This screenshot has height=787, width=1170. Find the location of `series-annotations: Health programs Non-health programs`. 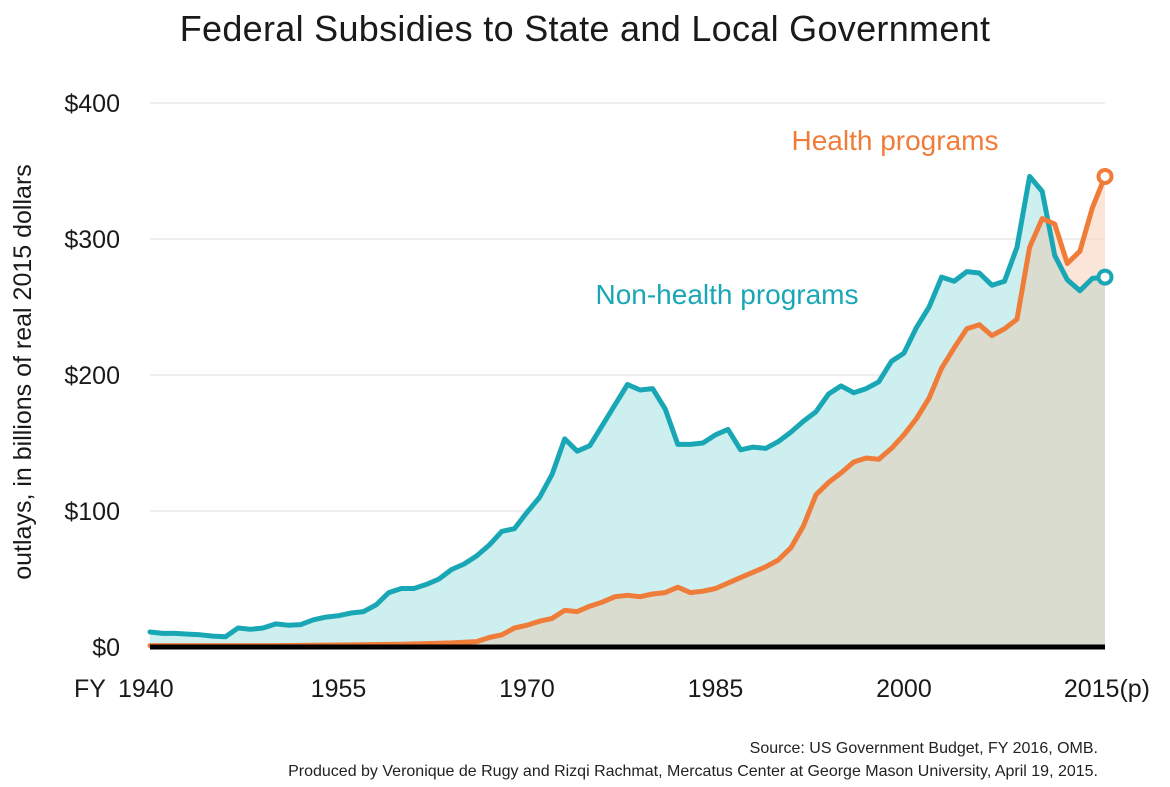

series-annotations: Health programs Non-health programs is located at coordinates (796, 217).